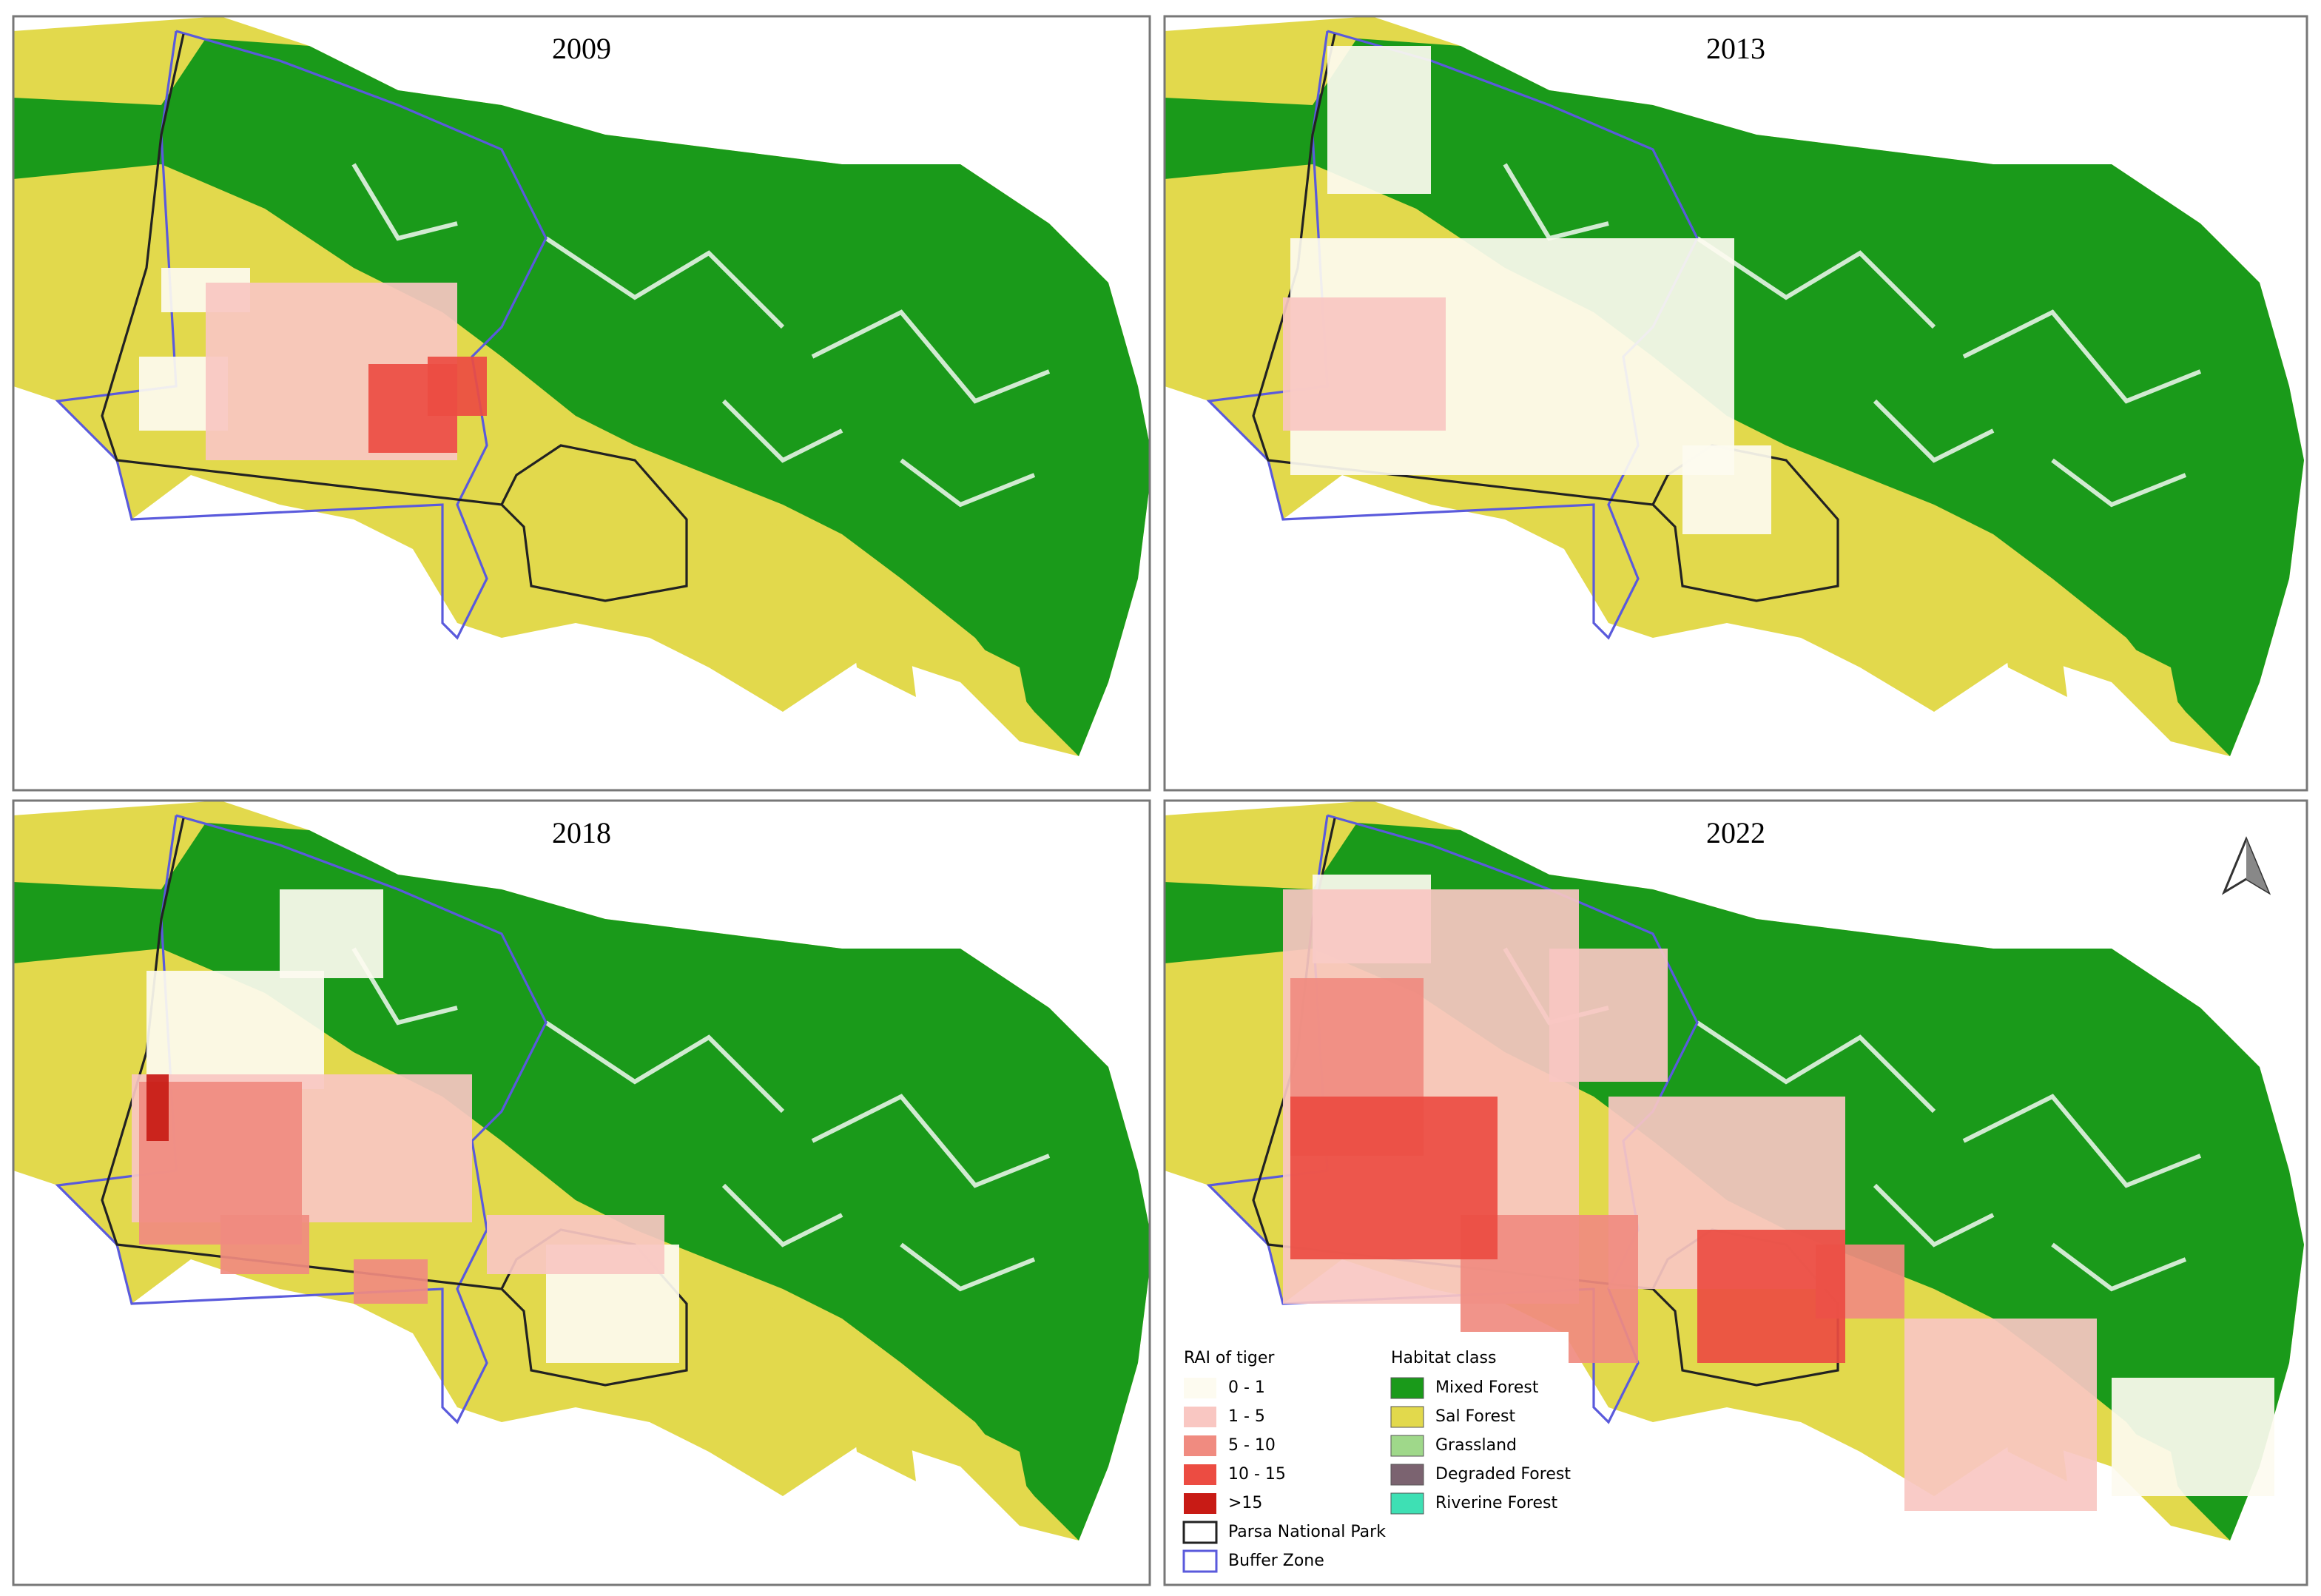 This screenshot has width=2321, height=1596. Describe the element at coordinates (1246, 1416) in the screenshot. I see `legend-label: 1 - 5` at that location.